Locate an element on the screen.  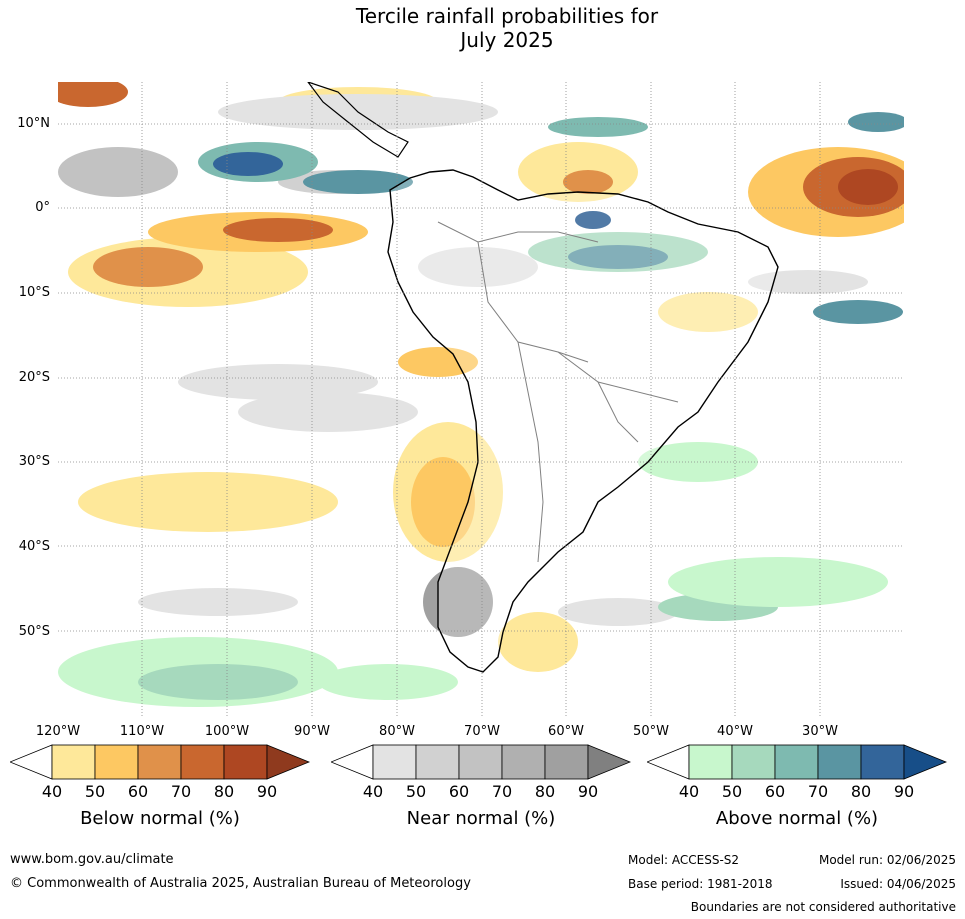
lon-label-40w: 40°W is located at coordinates (735, 731).